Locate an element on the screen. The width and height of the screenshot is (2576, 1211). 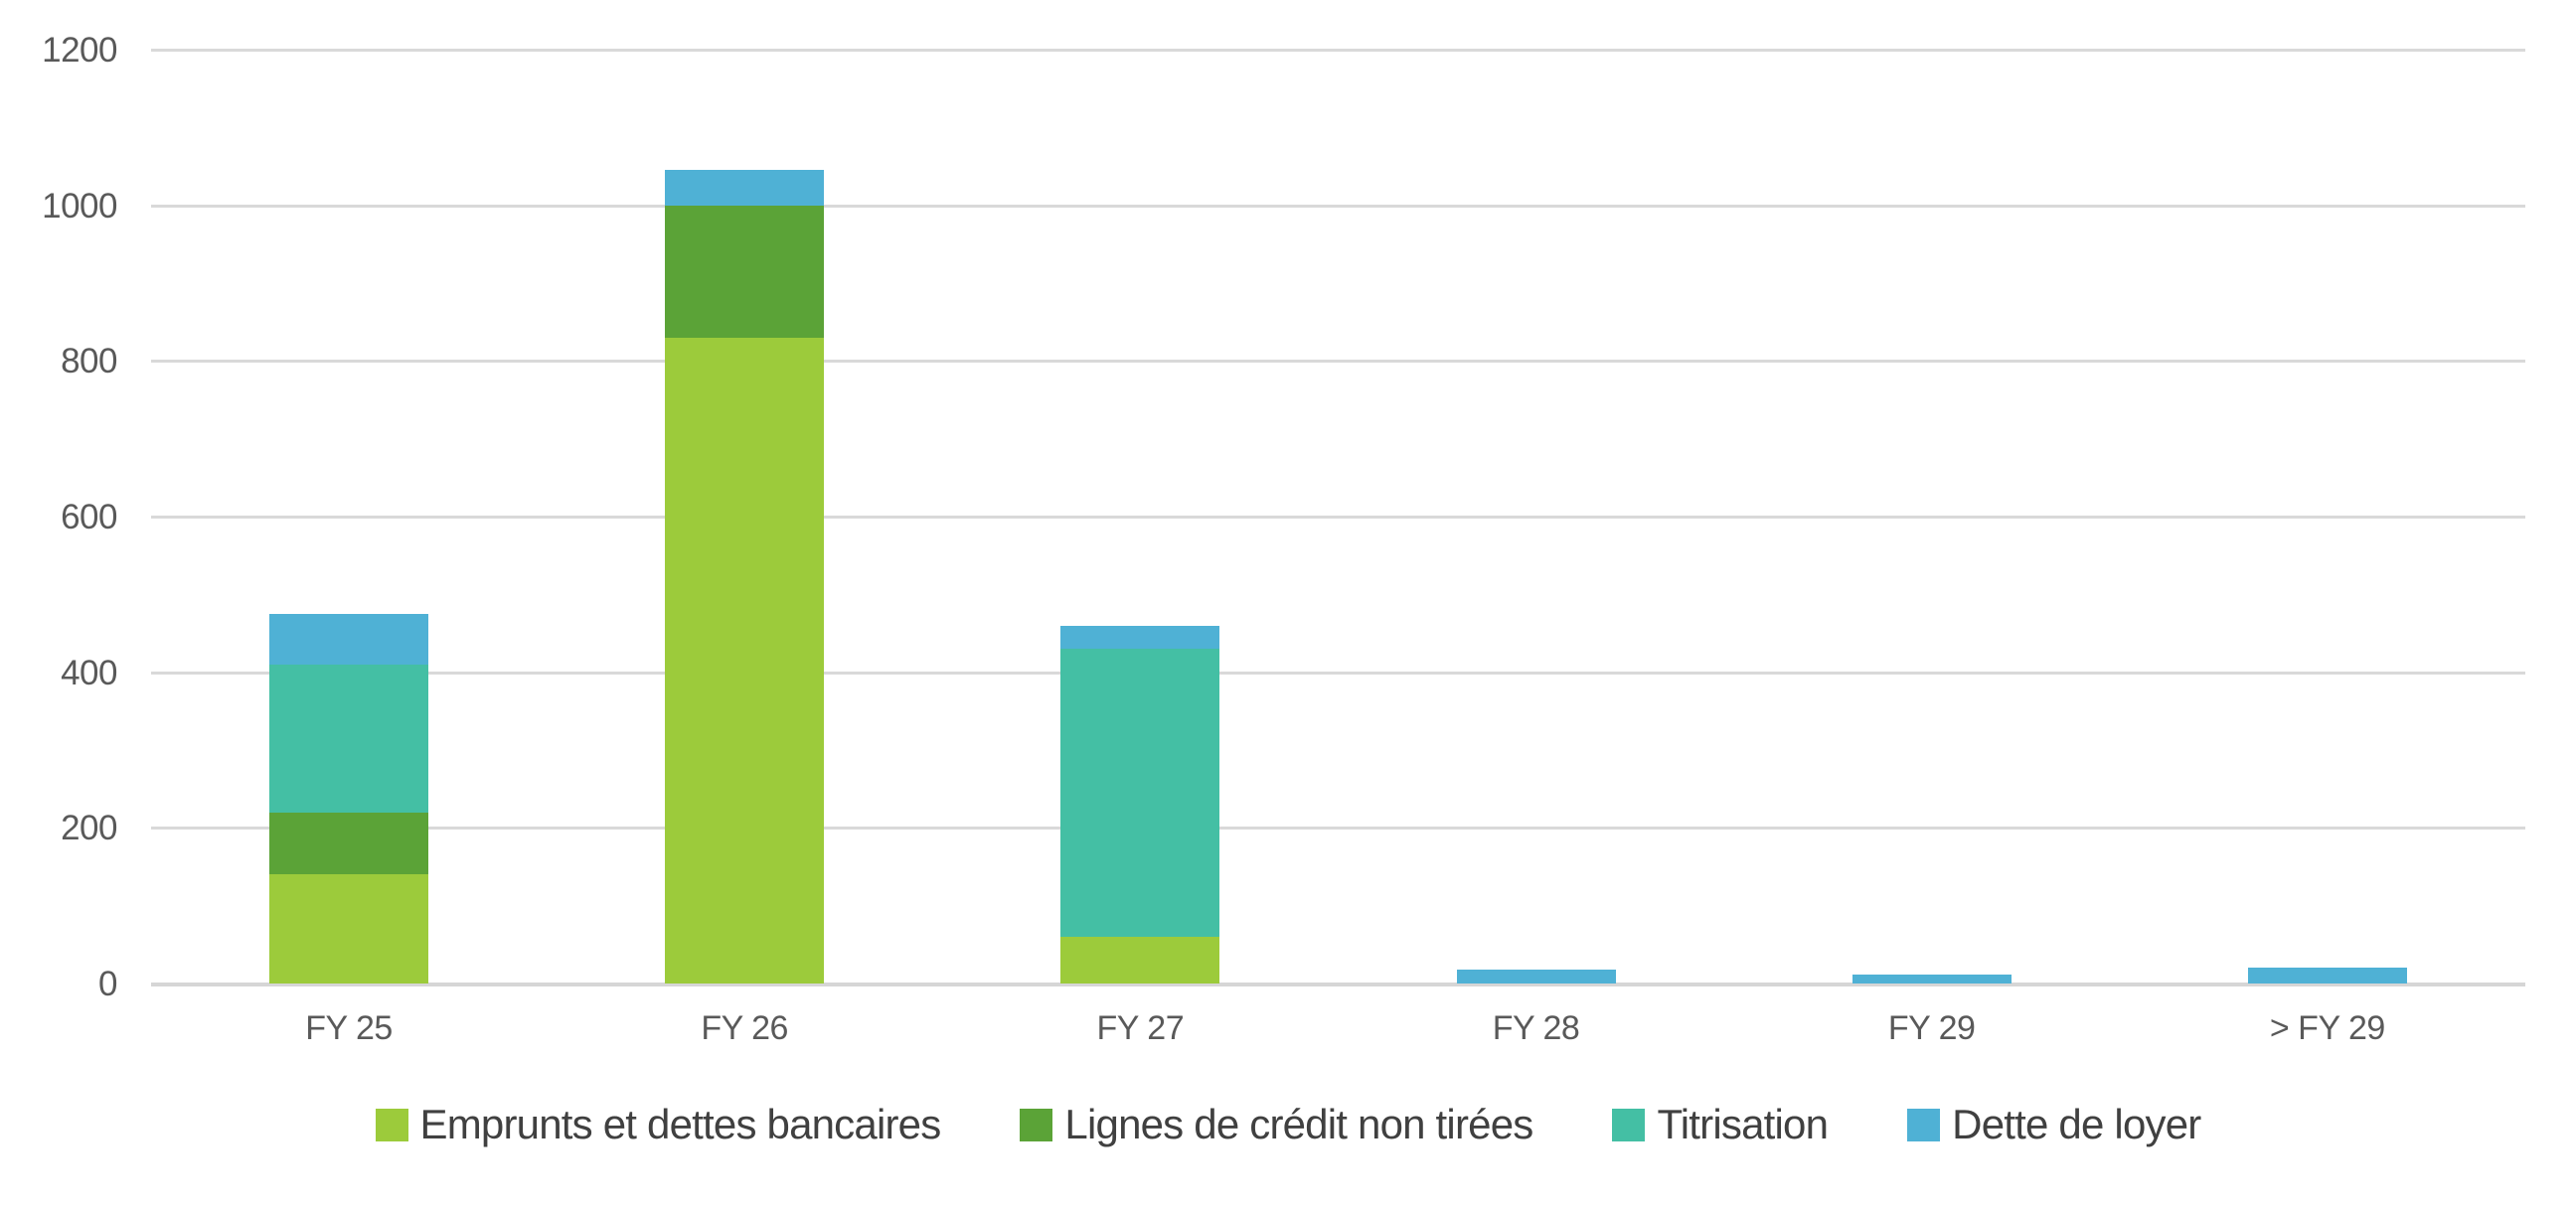
x-tick-label-fy25: FY 25 is located at coordinates (349, 1028).